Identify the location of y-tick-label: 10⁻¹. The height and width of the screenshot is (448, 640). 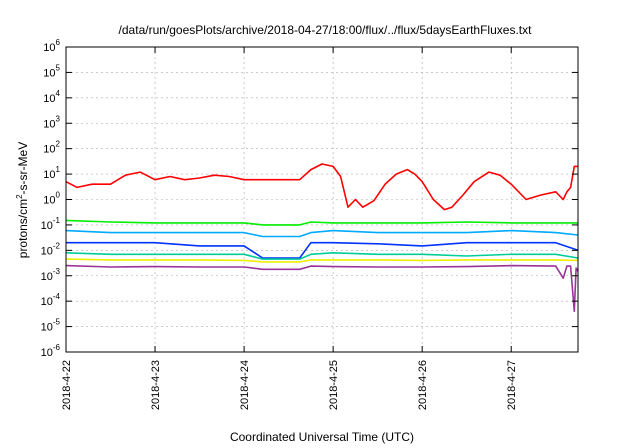
(51, 224).